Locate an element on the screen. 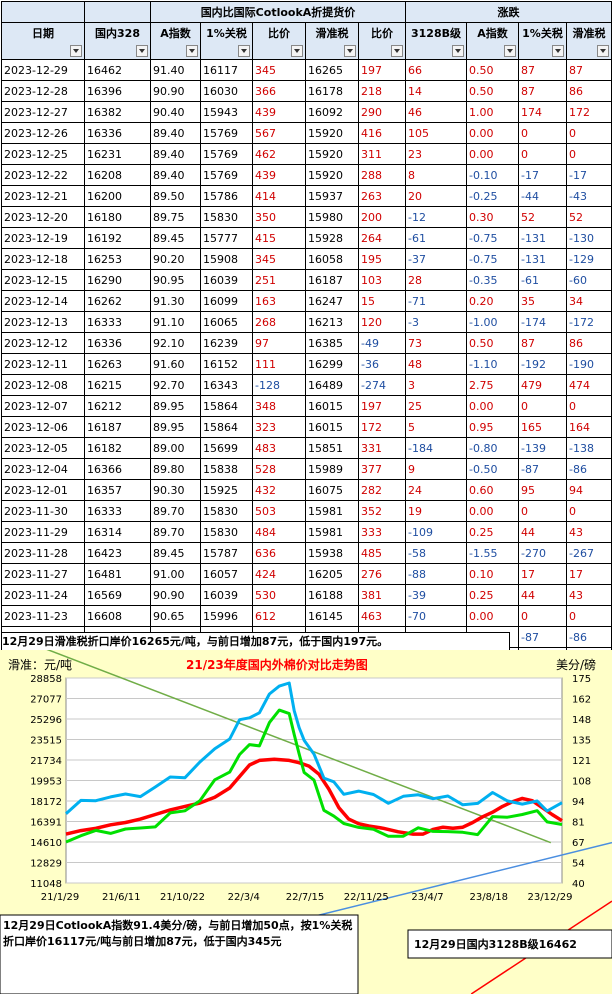  table-cell: 9 is located at coordinates (436, 469).